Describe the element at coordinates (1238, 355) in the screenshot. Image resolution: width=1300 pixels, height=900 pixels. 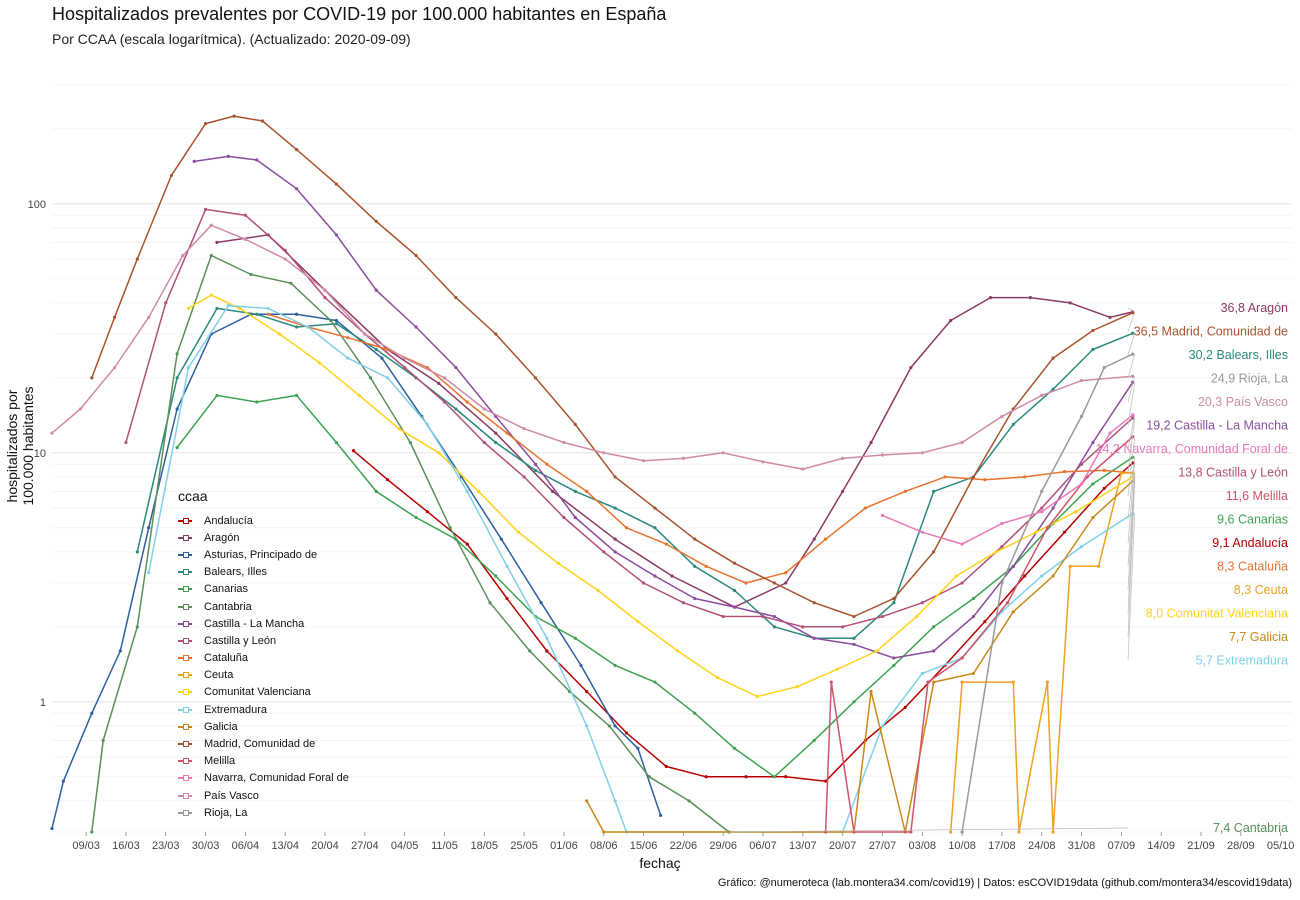
I see `series-end-label: 30,2 Balears, Illes` at that location.